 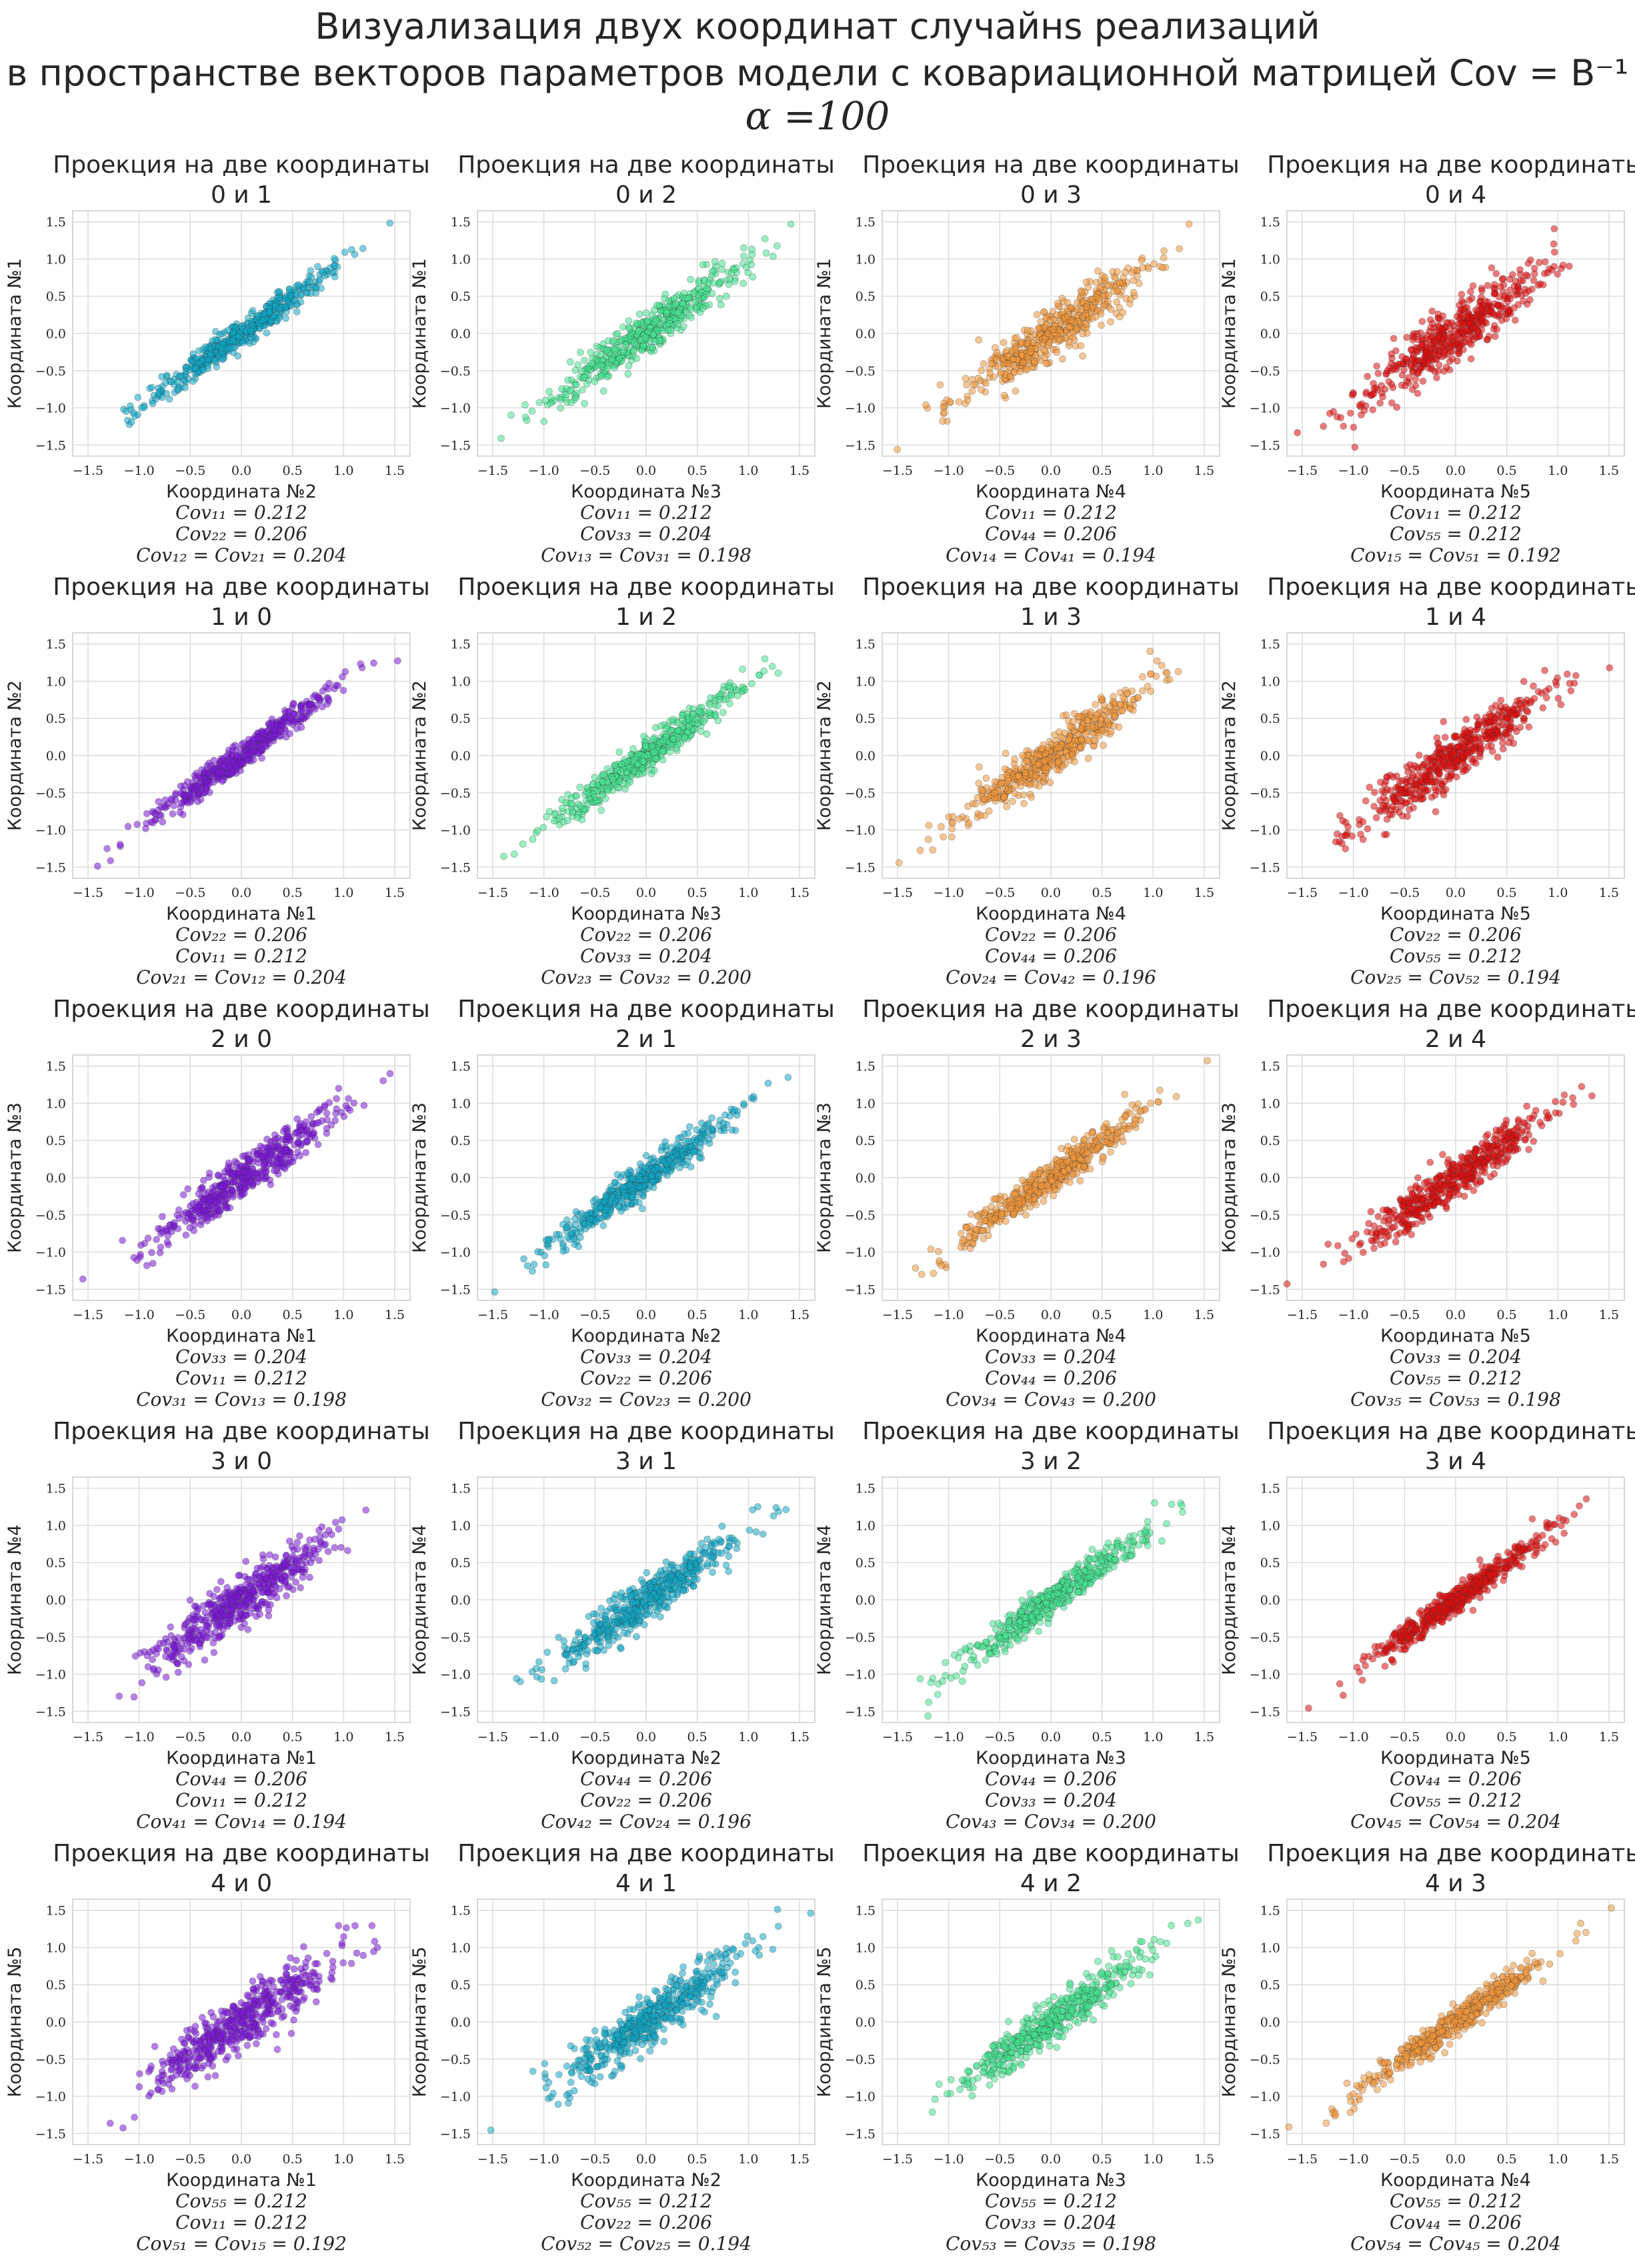 What do you see at coordinates (461, 334) in the screenshot?
I see `y-tick-label: 0.0` at bounding box center [461, 334].